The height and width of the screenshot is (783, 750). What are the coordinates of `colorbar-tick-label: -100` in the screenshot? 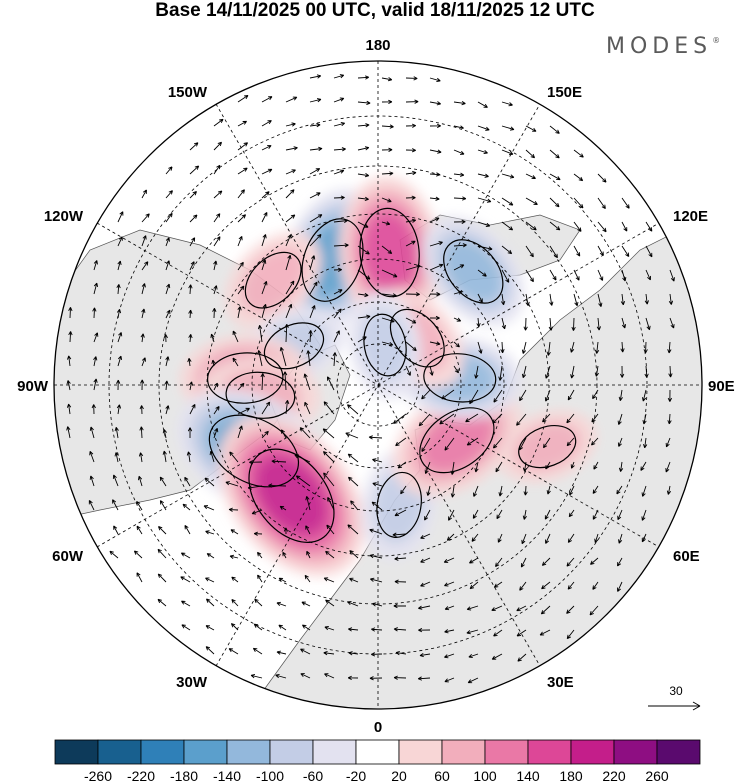 It's located at (270, 775).